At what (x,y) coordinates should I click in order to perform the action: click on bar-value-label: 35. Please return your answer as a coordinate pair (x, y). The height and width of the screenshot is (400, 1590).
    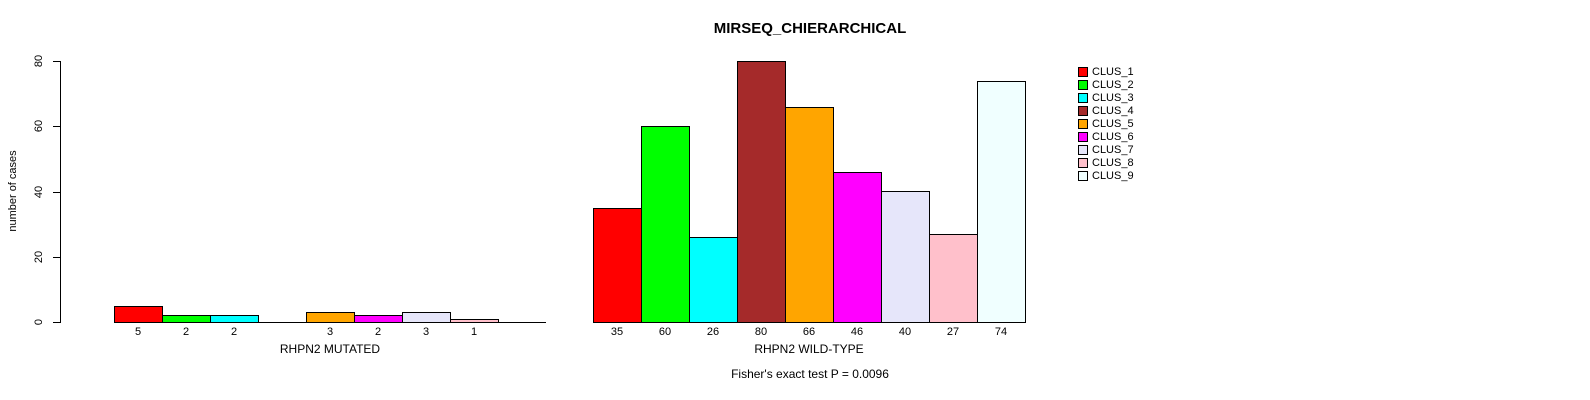
    Looking at the image, I should click on (617, 332).